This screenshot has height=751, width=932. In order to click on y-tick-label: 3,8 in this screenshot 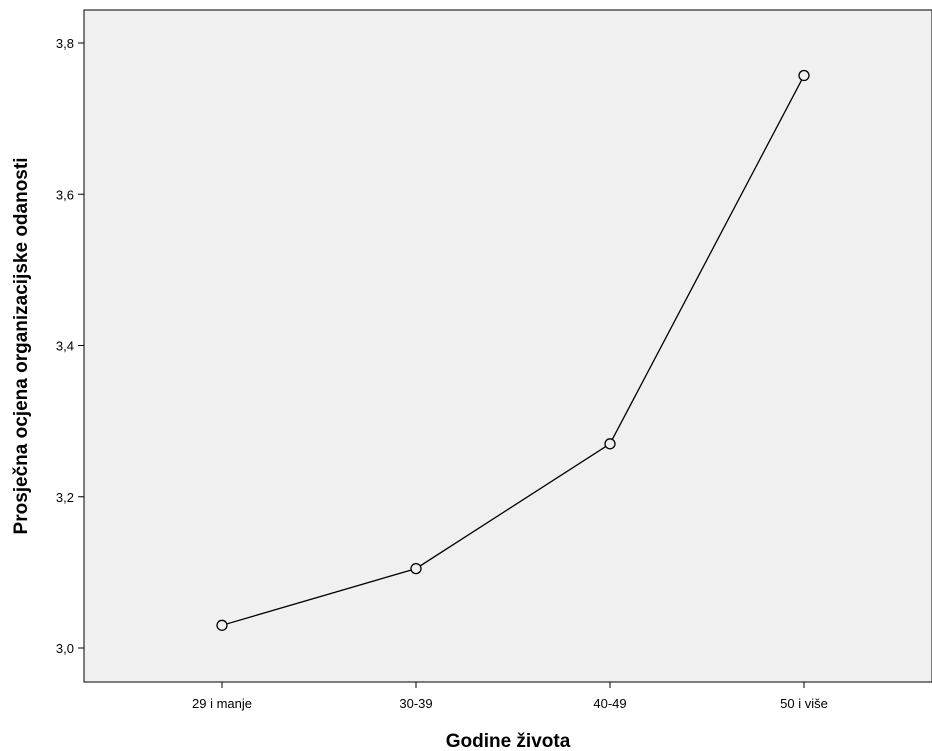, I will do `click(65, 43)`.